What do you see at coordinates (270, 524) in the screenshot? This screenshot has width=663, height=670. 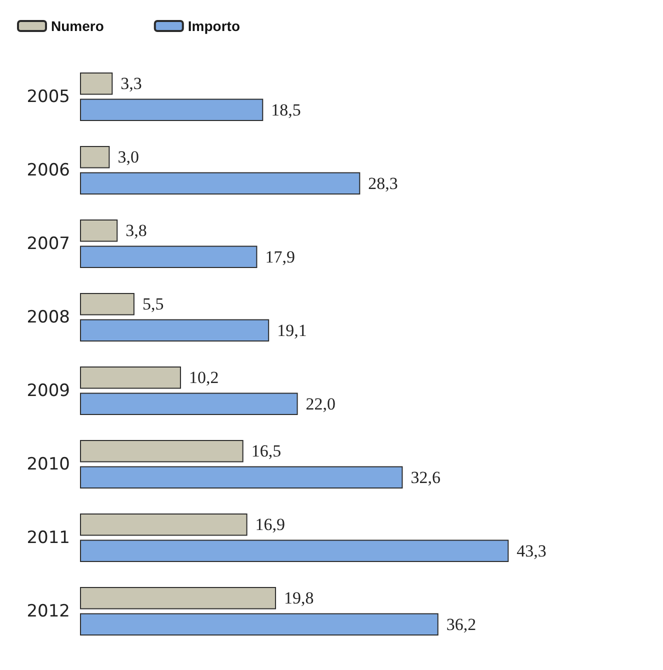 I see `data-label: 16,9` at bounding box center [270, 524].